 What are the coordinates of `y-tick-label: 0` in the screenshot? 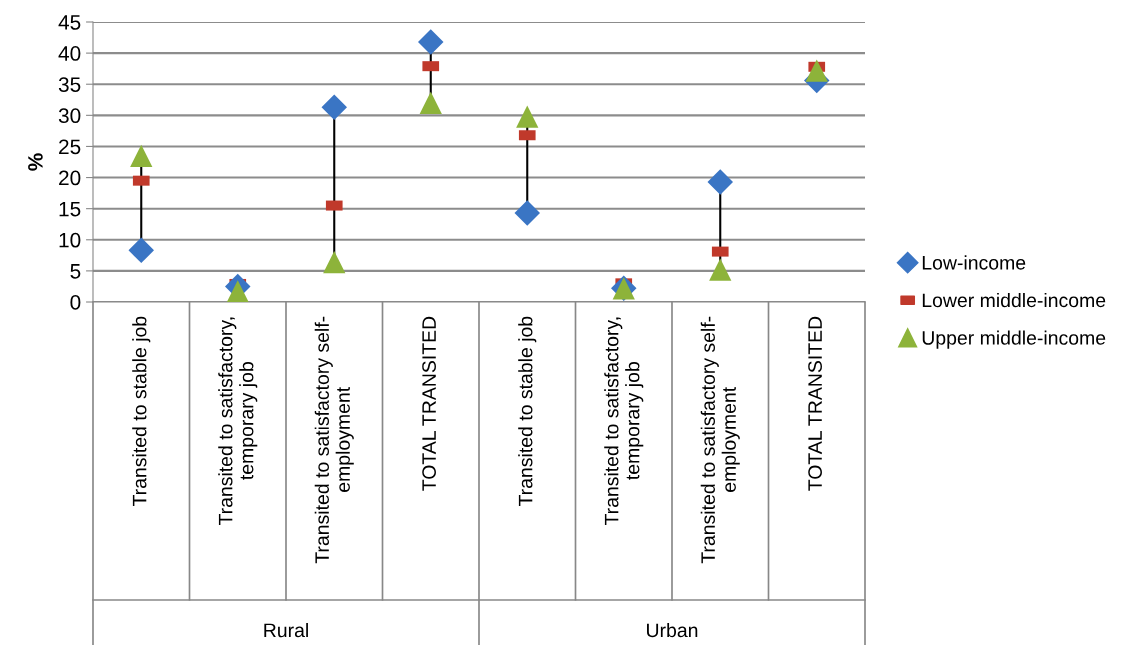 It's located at (75, 302).